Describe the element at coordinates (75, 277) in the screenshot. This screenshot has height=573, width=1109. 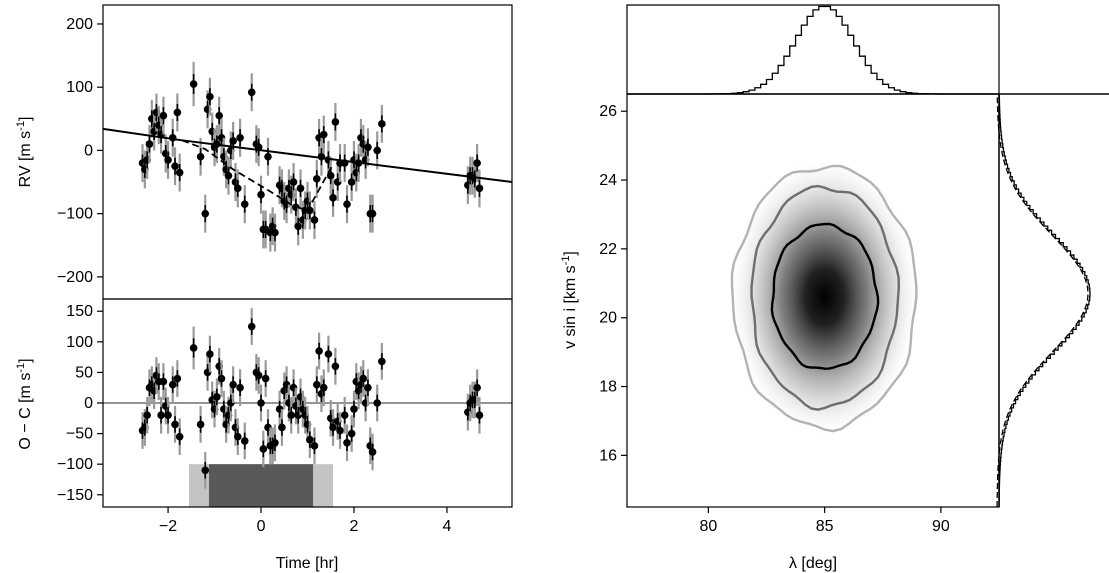
I see `rv-ytick-label: −200` at that location.